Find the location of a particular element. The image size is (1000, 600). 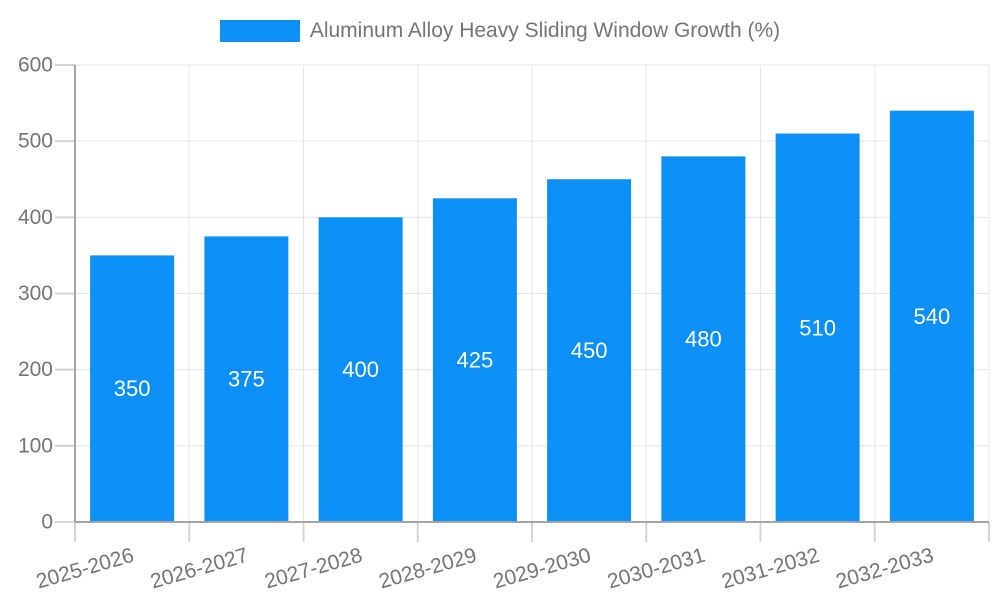

legend-color-swatch is located at coordinates (259, 31).